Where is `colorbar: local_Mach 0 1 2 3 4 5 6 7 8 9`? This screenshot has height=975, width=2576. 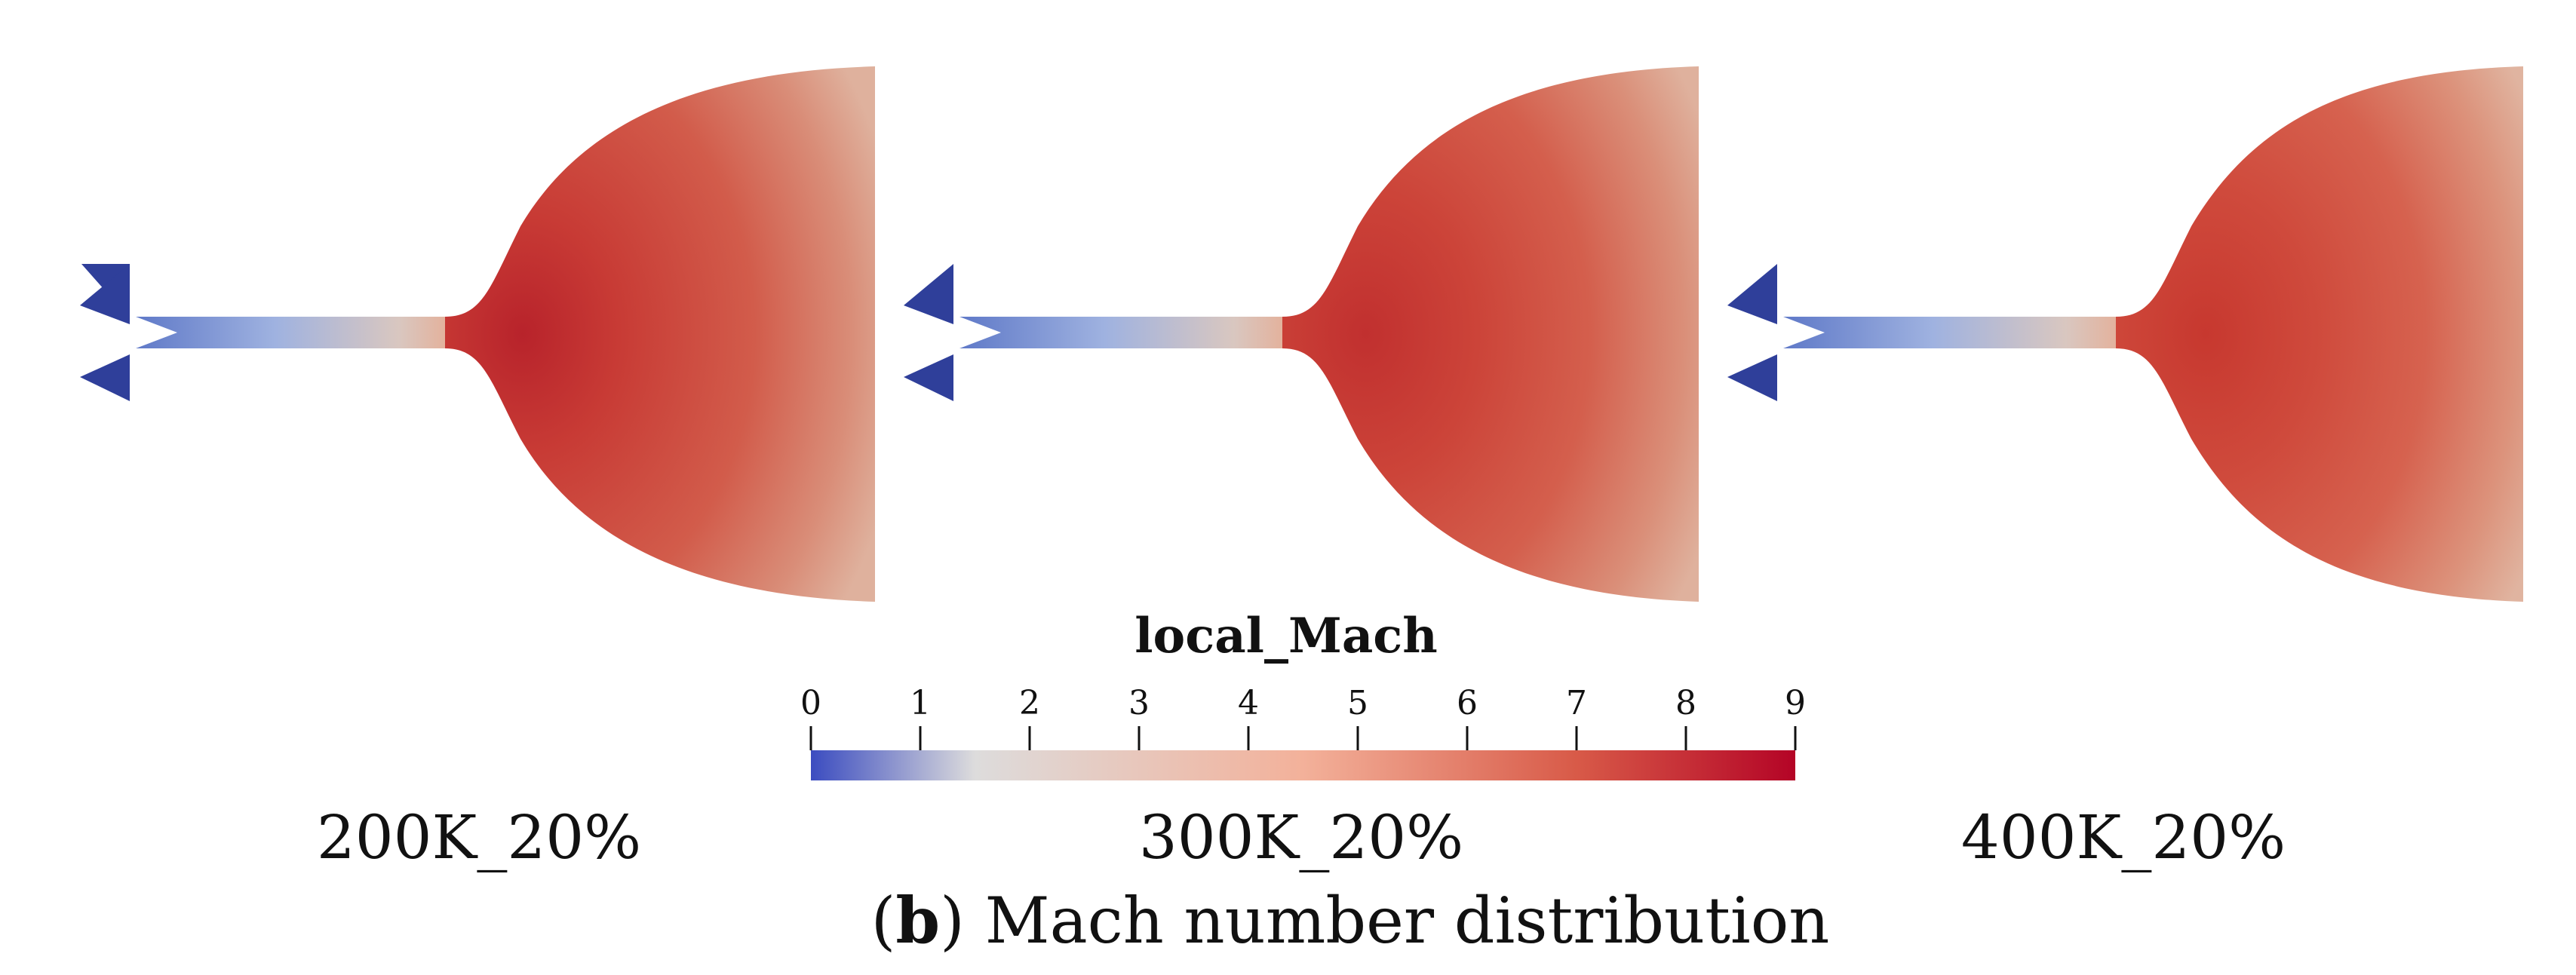 colorbar: local_Mach 0 1 2 3 4 5 6 7 8 9 is located at coordinates (1303, 694).